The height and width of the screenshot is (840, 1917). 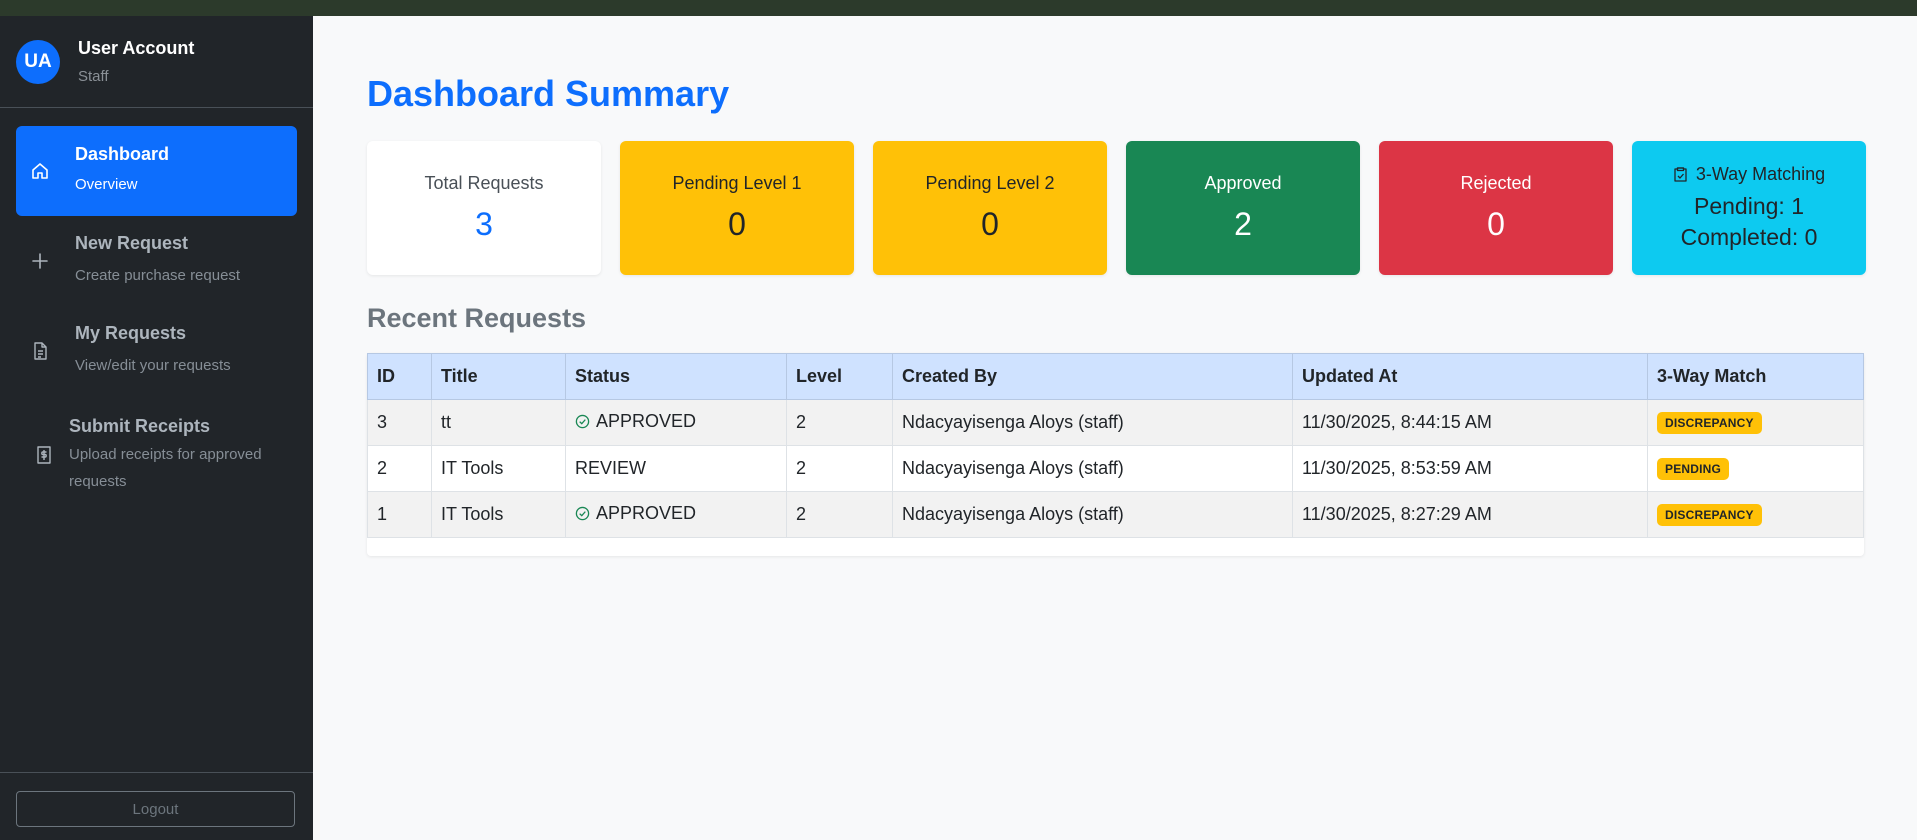 What do you see at coordinates (1680, 174) in the screenshot?
I see `clipboard-check-icon` at bounding box center [1680, 174].